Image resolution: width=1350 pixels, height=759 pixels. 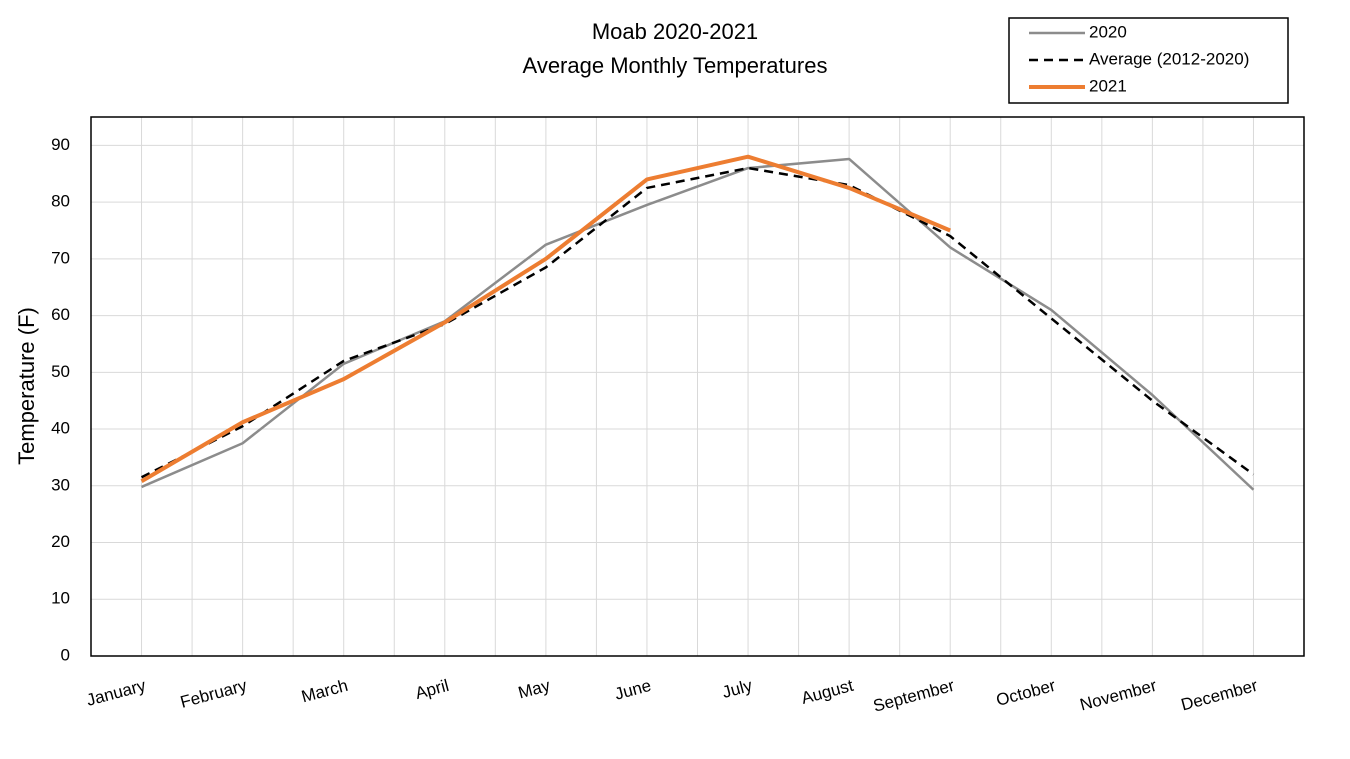 What do you see at coordinates (60, 541) in the screenshot?
I see `y-tick-label: 20` at bounding box center [60, 541].